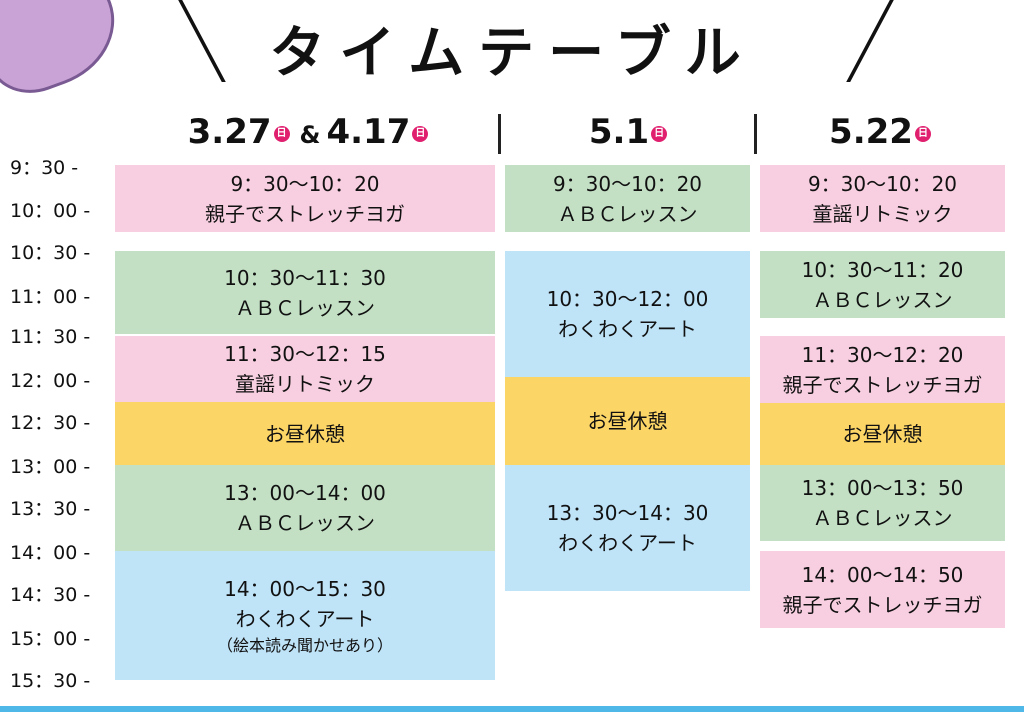 The image size is (1024, 712). What do you see at coordinates (50, 297) in the screenshot?
I see `time-label: 11：00 -` at bounding box center [50, 297].